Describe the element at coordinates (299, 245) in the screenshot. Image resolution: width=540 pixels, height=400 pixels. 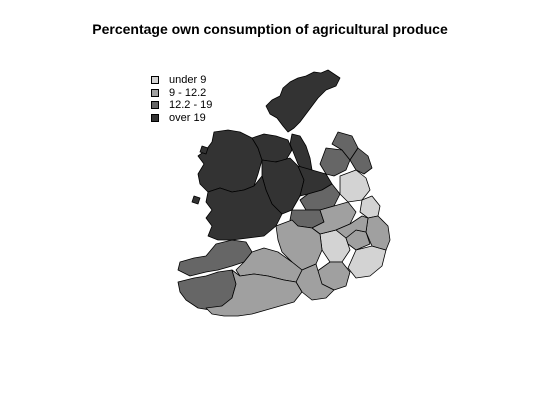
I see `region-tipperary` at that location.